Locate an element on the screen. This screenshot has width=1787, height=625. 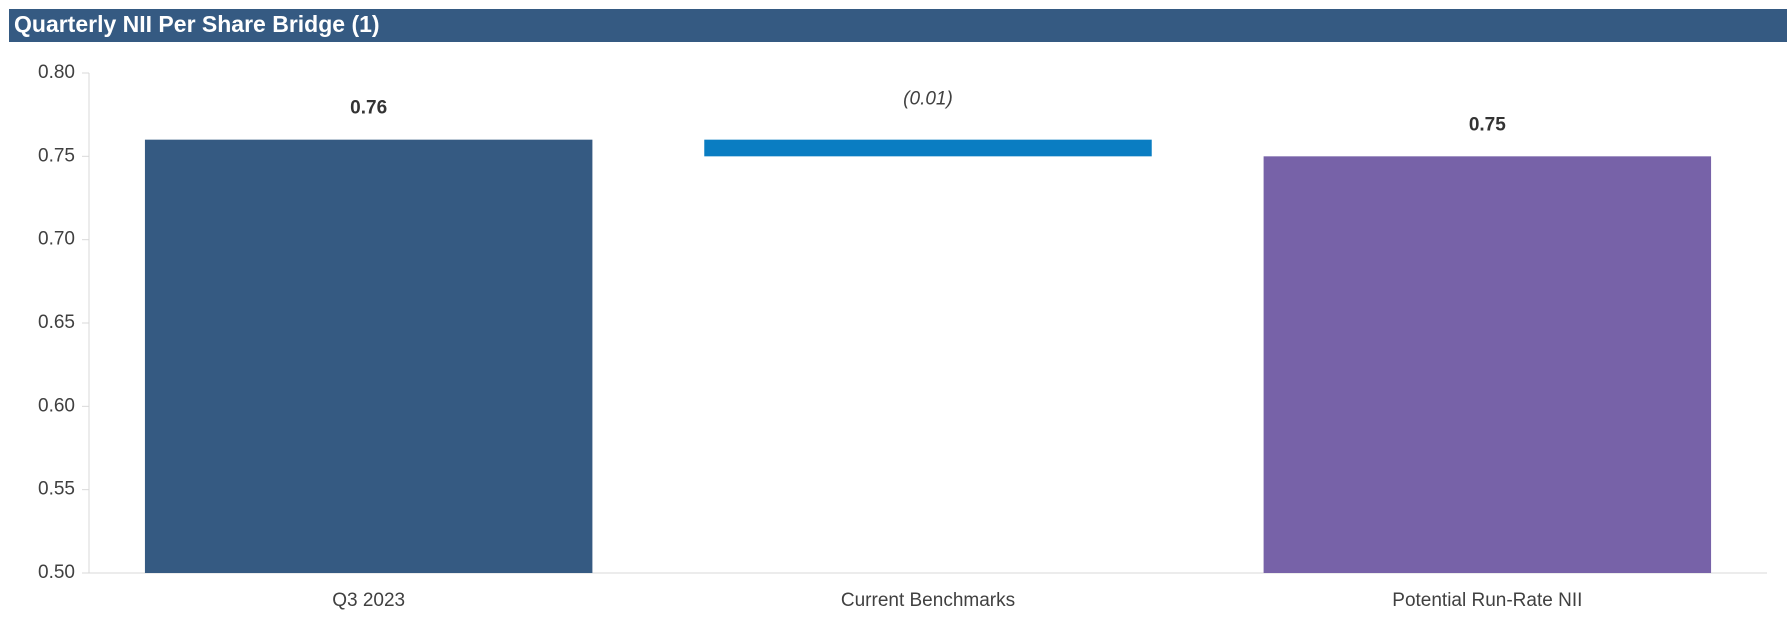
y-tick-label: 0.65 is located at coordinates (56, 322).